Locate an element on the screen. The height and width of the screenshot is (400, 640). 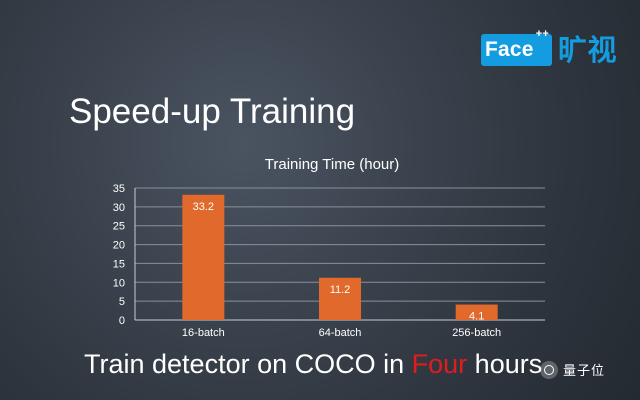
slide-caption: Train detector on COCO in Four hours is located at coordinates (313, 364).